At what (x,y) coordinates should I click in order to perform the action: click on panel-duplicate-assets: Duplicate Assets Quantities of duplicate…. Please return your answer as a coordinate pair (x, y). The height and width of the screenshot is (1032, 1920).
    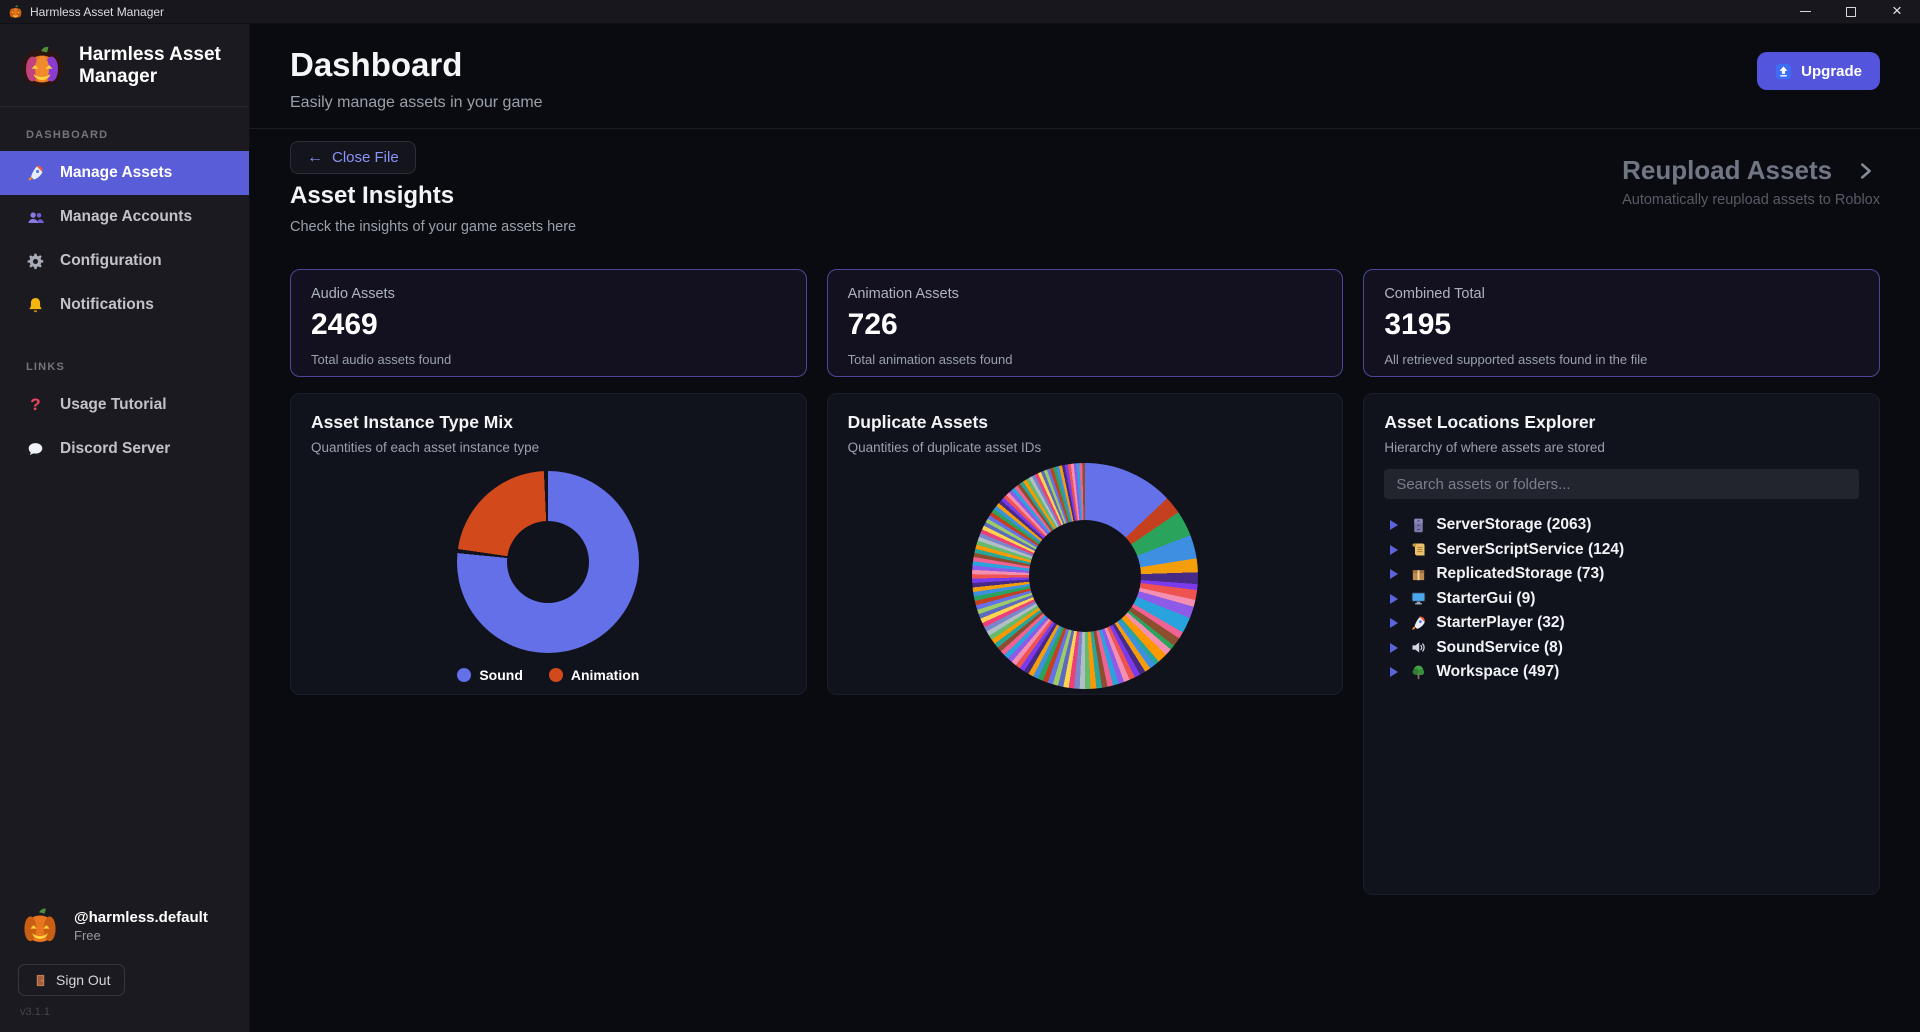
    Looking at the image, I should click on (1085, 544).